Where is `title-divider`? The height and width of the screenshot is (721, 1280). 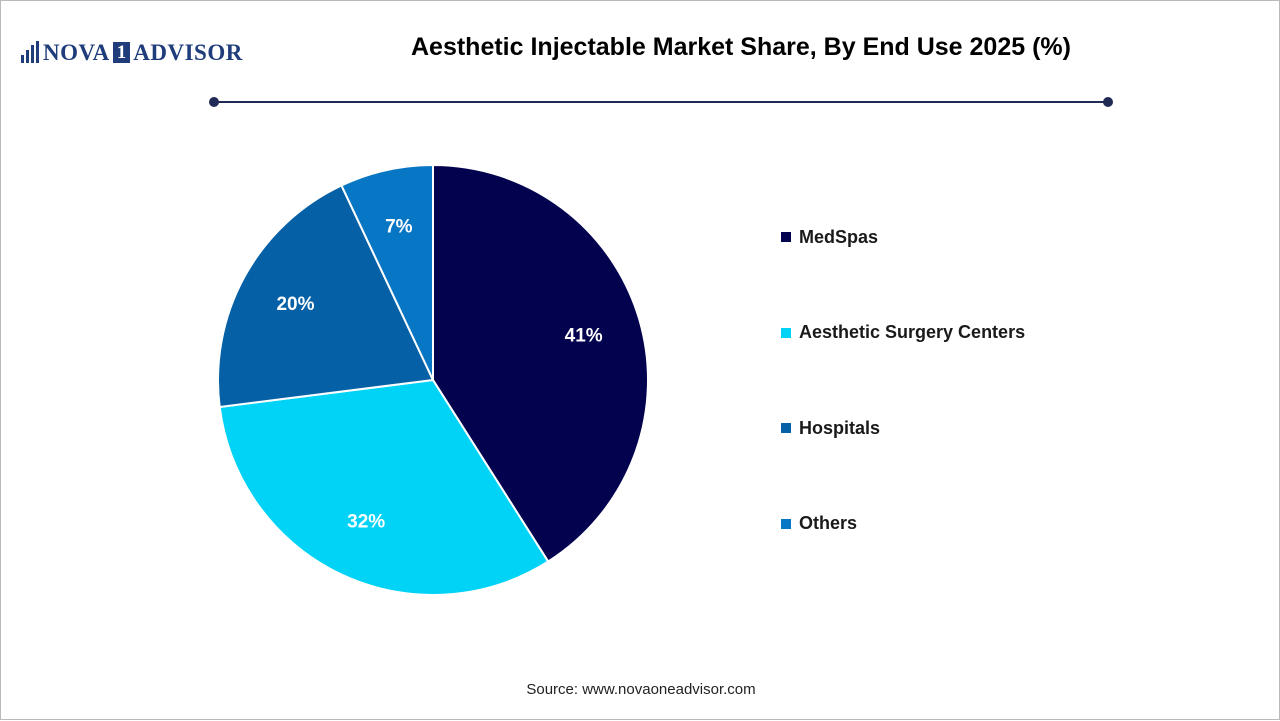 title-divider is located at coordinates (661, 102).